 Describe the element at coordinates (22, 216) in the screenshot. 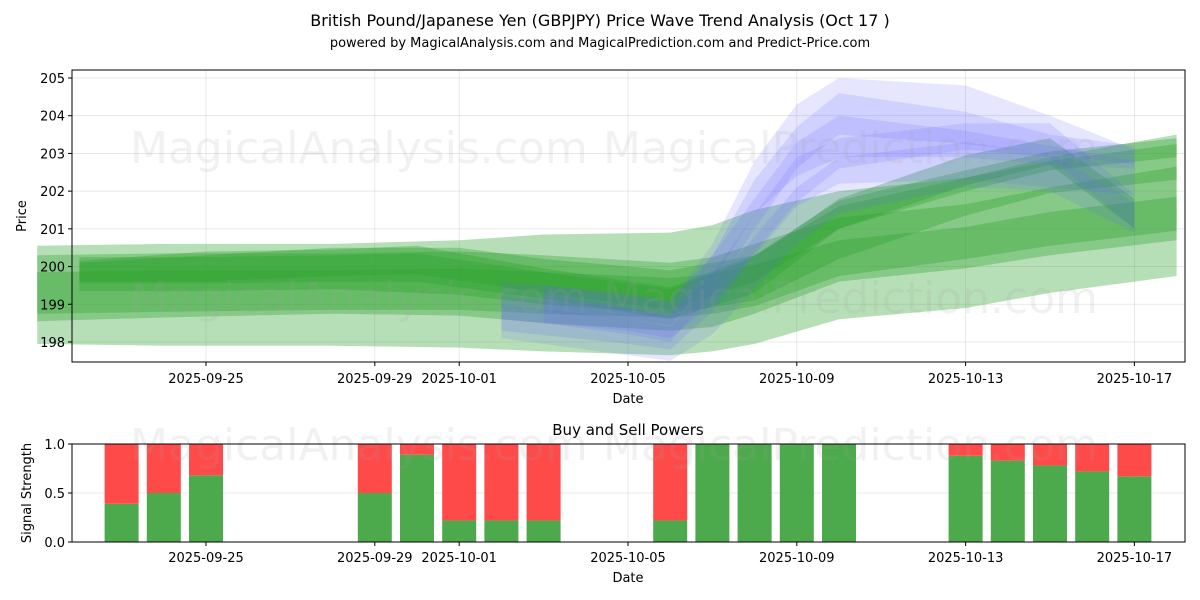

I see `price-y-axis-label: Price` at that location.